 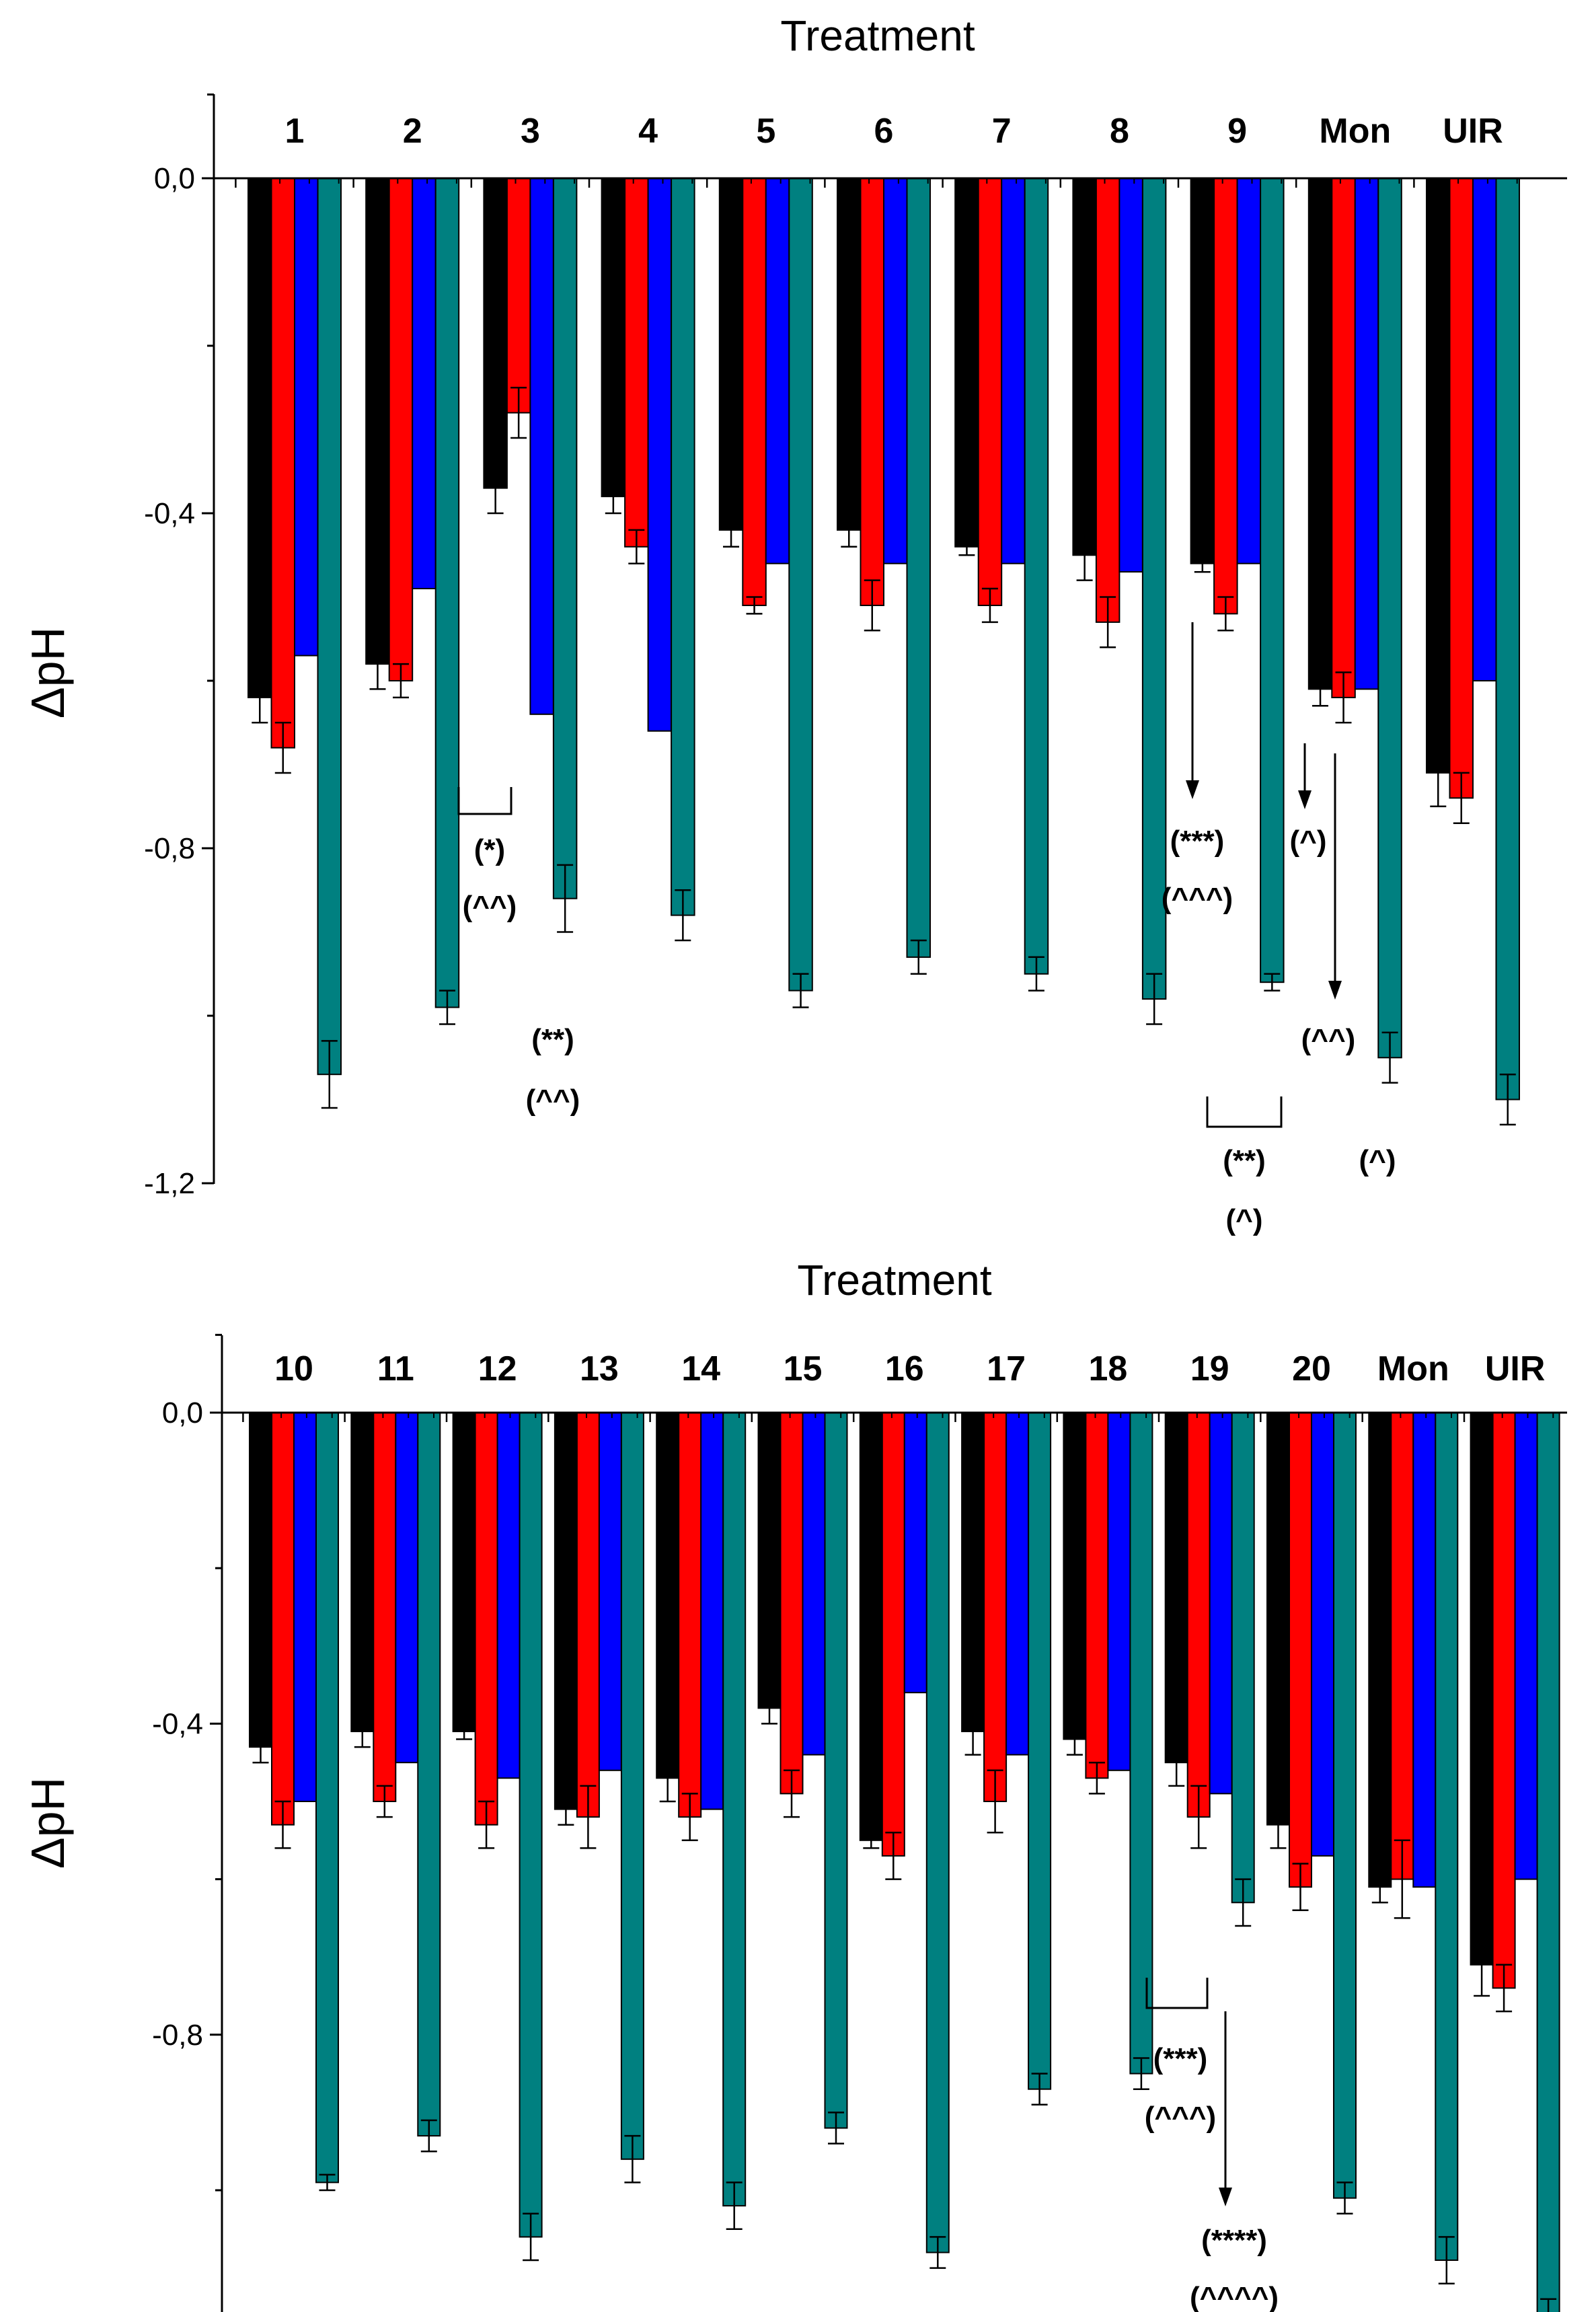 What do you see at coordinates (1462, 488) in the screenshot?
I see `bar-UIR-s2` at bounding box center [1462, 488].